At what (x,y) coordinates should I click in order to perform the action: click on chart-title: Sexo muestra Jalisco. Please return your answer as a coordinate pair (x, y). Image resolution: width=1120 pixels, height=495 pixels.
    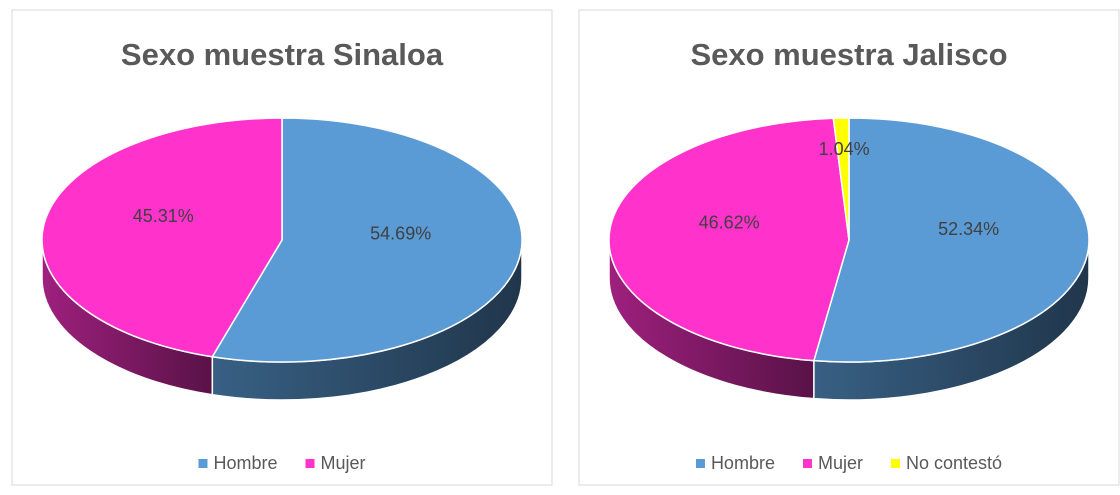
    Looking at the image, I should click on (848, 54).